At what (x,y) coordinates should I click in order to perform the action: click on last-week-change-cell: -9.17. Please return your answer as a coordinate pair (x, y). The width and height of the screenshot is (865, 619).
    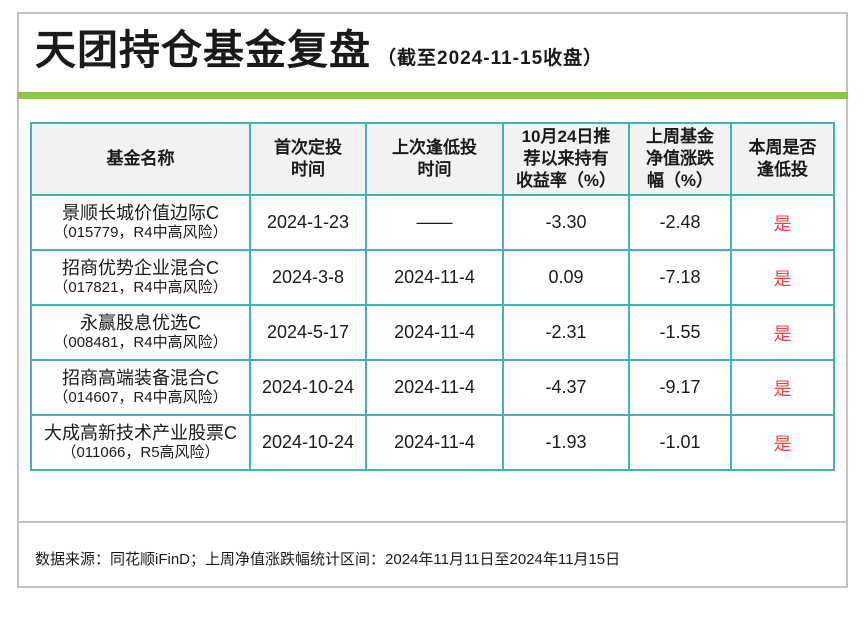
    Looking at the image, I should click on (680, 388).